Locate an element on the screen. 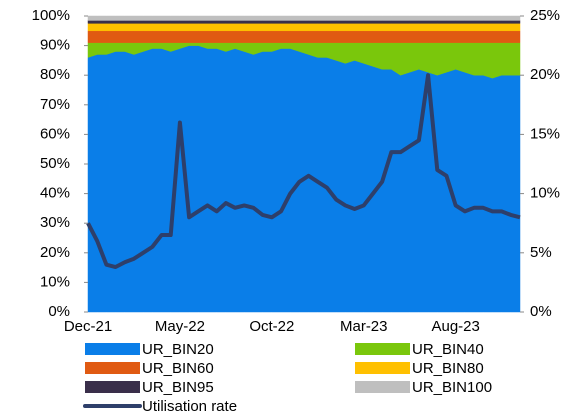  legend-label: UR_BIN100 is located at coordinates (452, 387).